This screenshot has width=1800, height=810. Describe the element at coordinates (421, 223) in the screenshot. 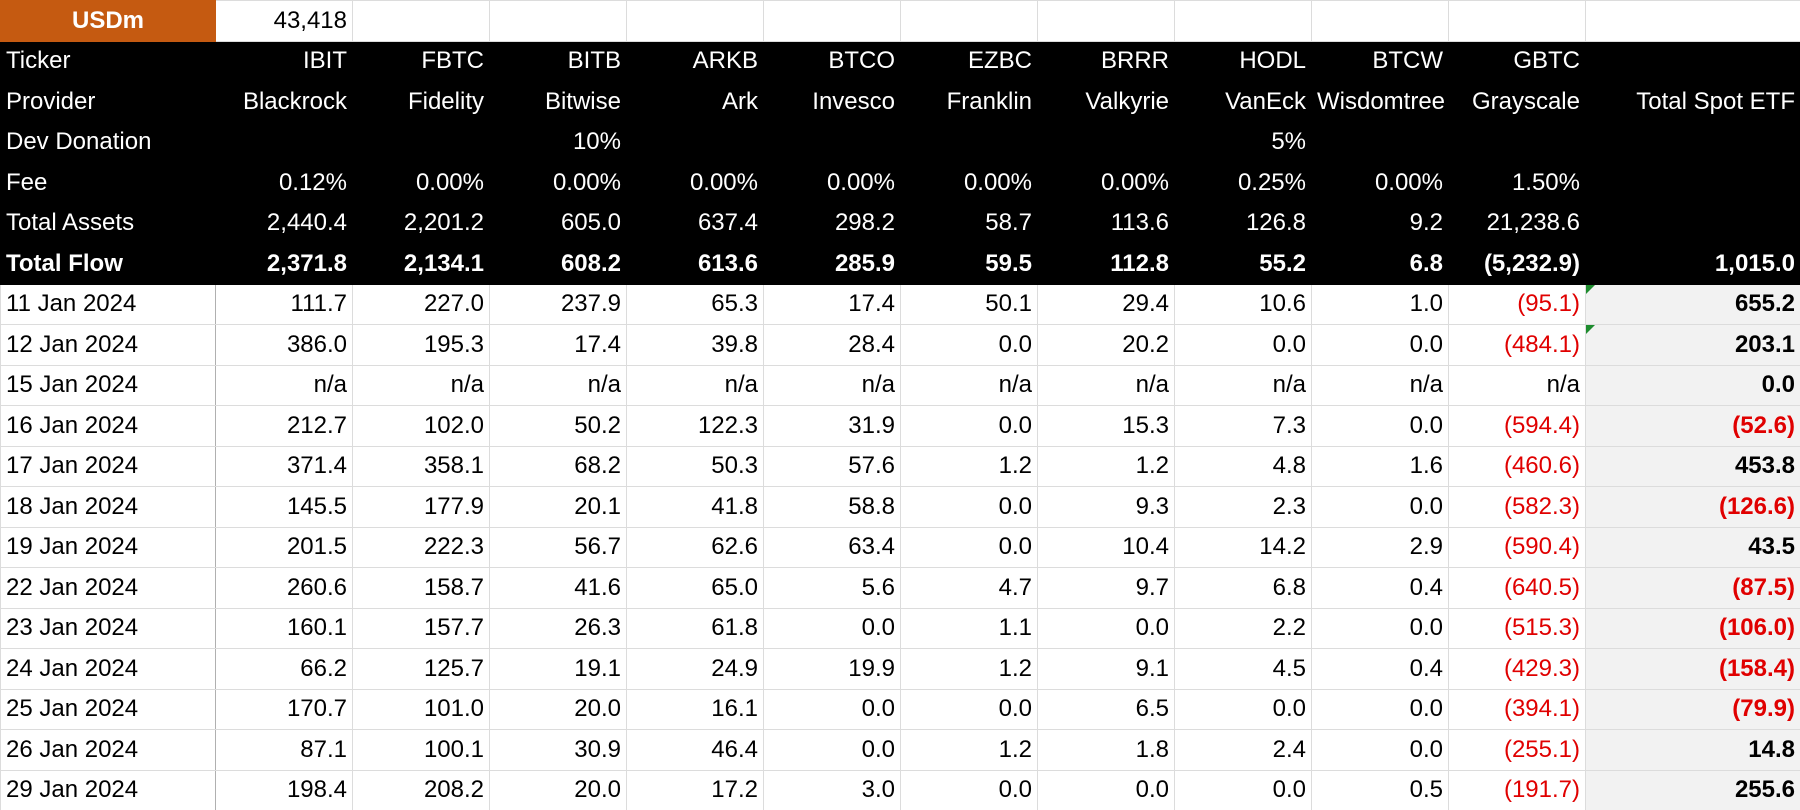

I see `header-cell: 2,201.2` at that location.